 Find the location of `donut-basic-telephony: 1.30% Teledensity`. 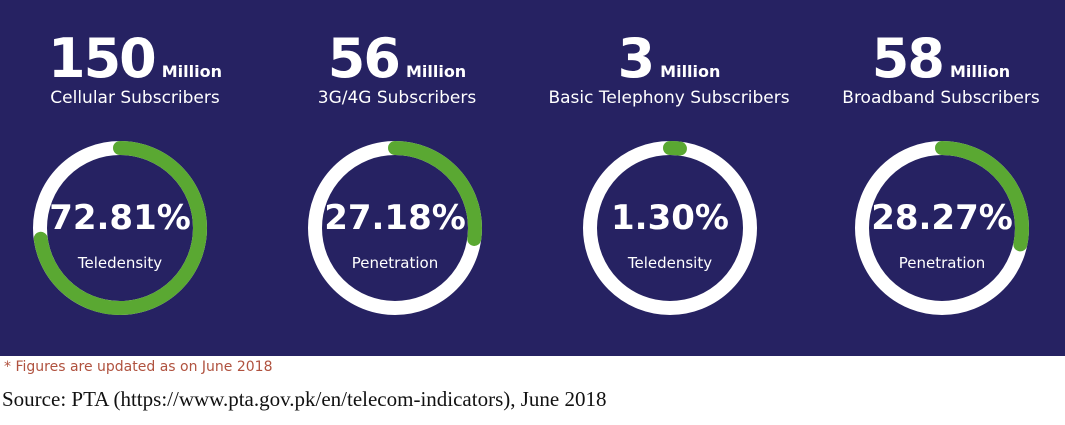

donut-basic-telephony: 1.30% Teledensity is located at coordinates (670, 228).